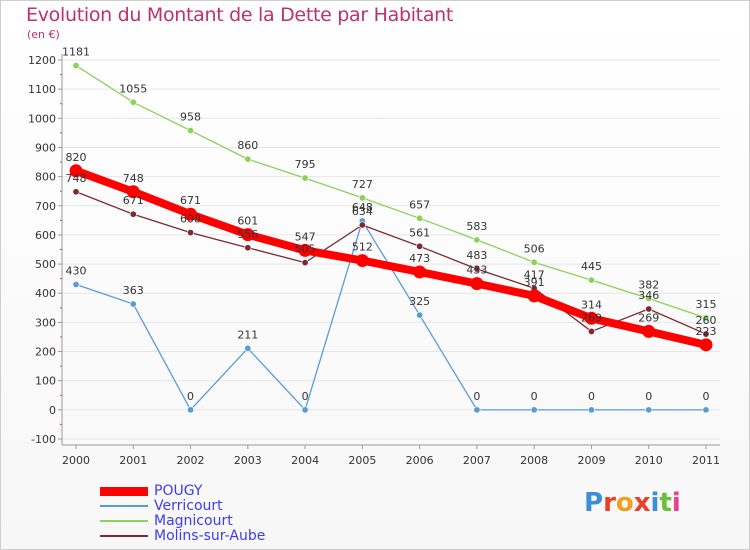 This screenshot has height=550, width=750. I want to click on x-tick-label: 2005, so click(362, 460).